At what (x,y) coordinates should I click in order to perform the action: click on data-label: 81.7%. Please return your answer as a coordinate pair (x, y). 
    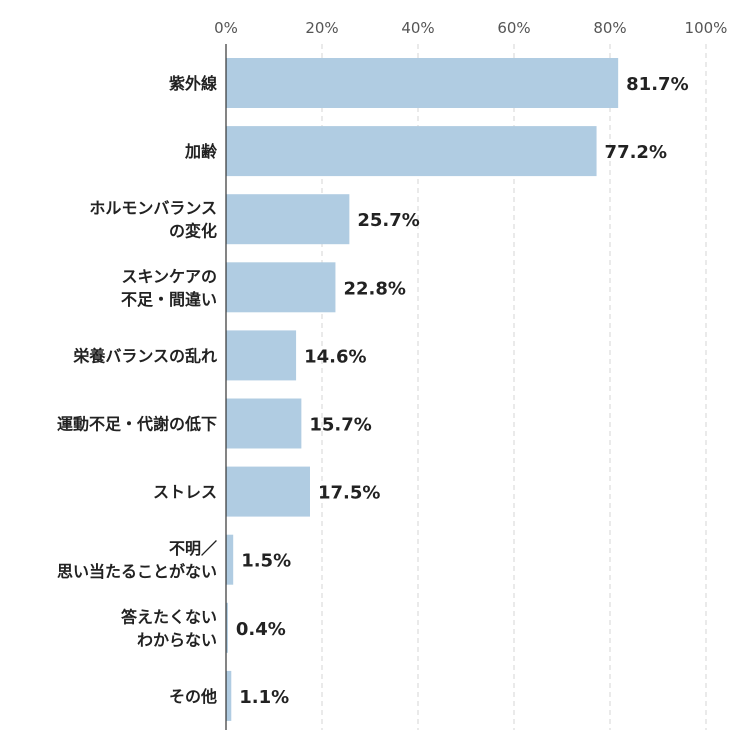
    Looking at the image, I should click on (657, 84).